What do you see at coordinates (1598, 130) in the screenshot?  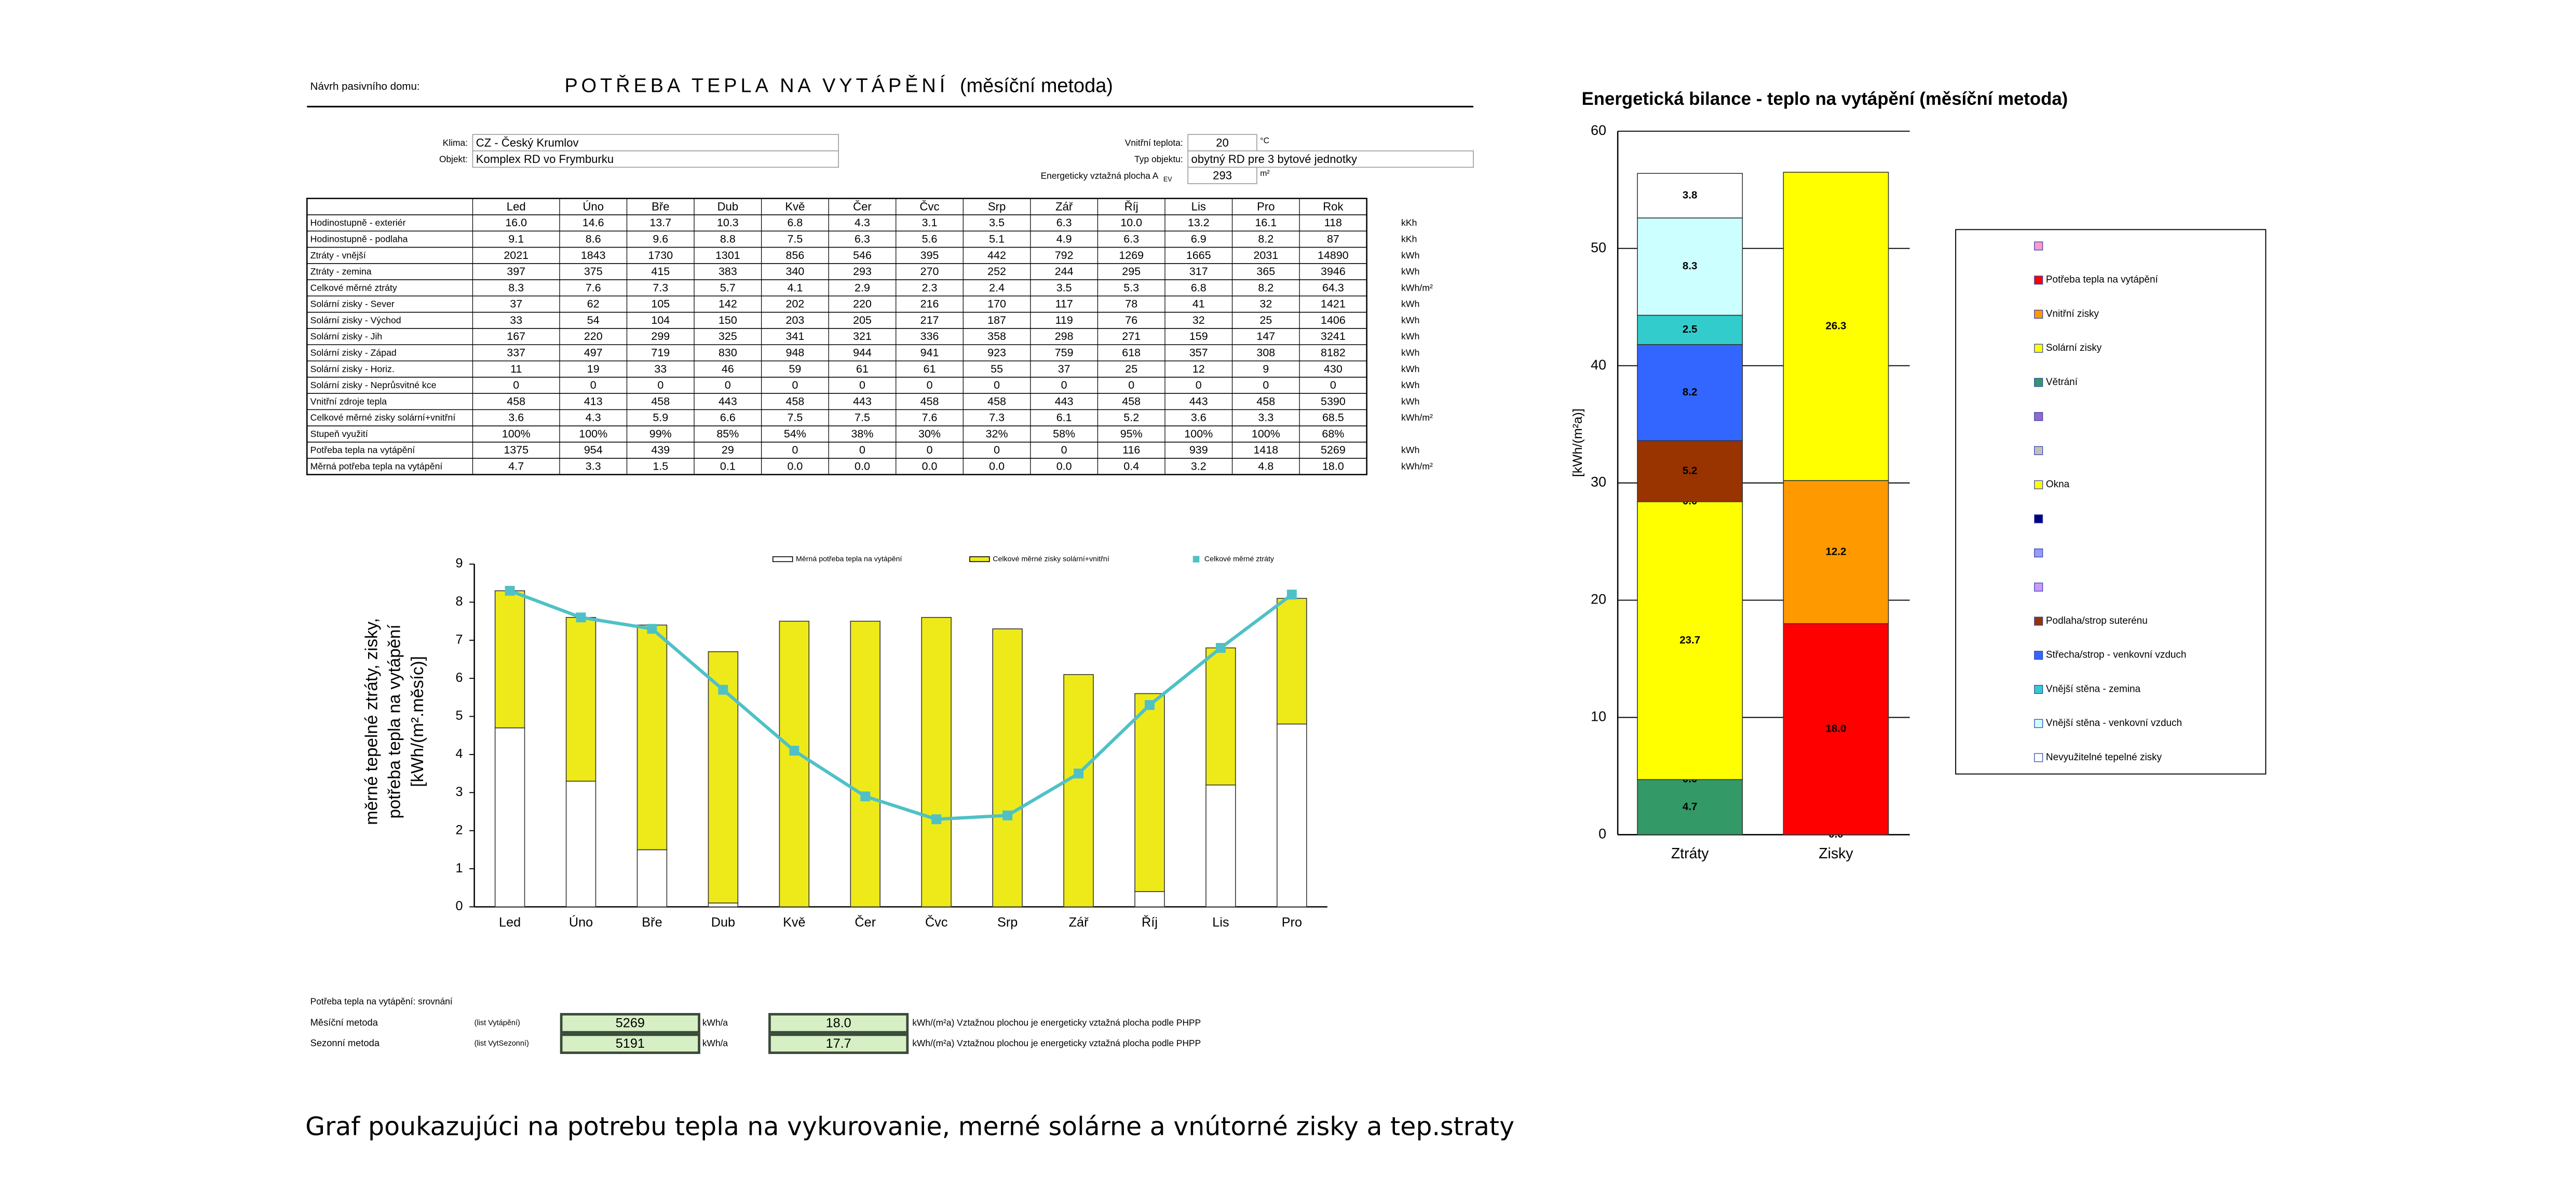 I see `y-tick-label: 60` at bounding box center [1598, 130].